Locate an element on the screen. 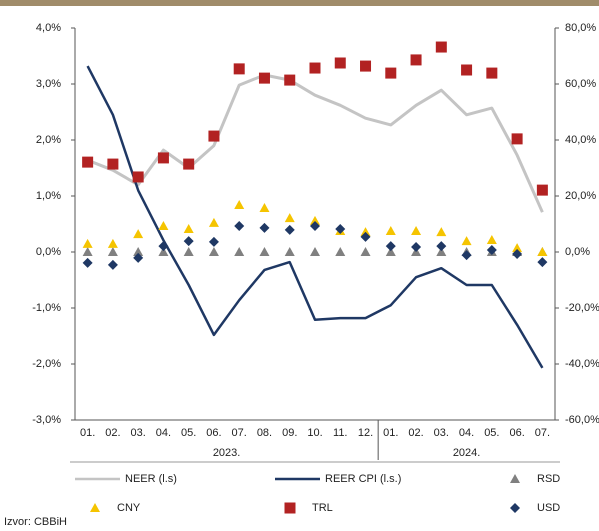  x-tick-label: 10. is located at coordinates (314, 433).